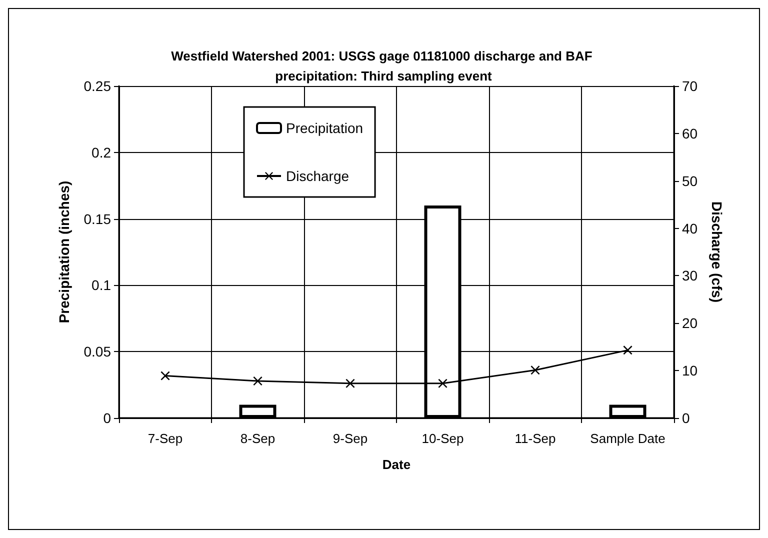  Describe the element at coordinates (98, 86) in the screenshot. I see `y-tick-label: 0.25` at that location.